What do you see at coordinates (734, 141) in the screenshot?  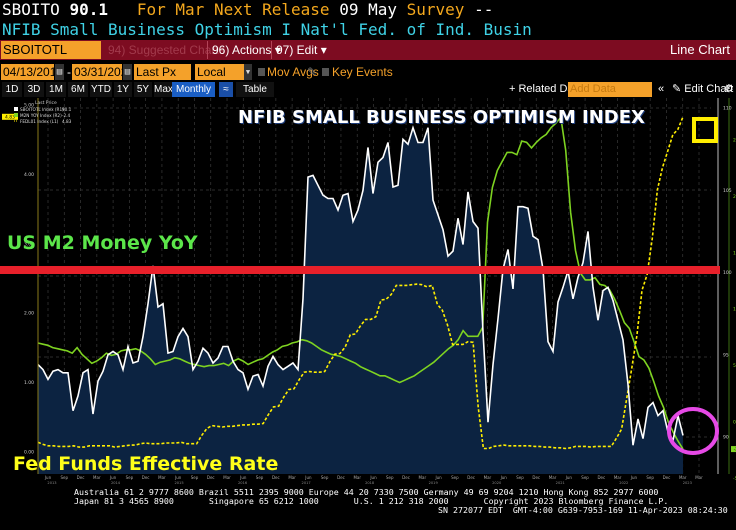 I see `r2-axis-tick: 25` at bounding box center [734, 141].